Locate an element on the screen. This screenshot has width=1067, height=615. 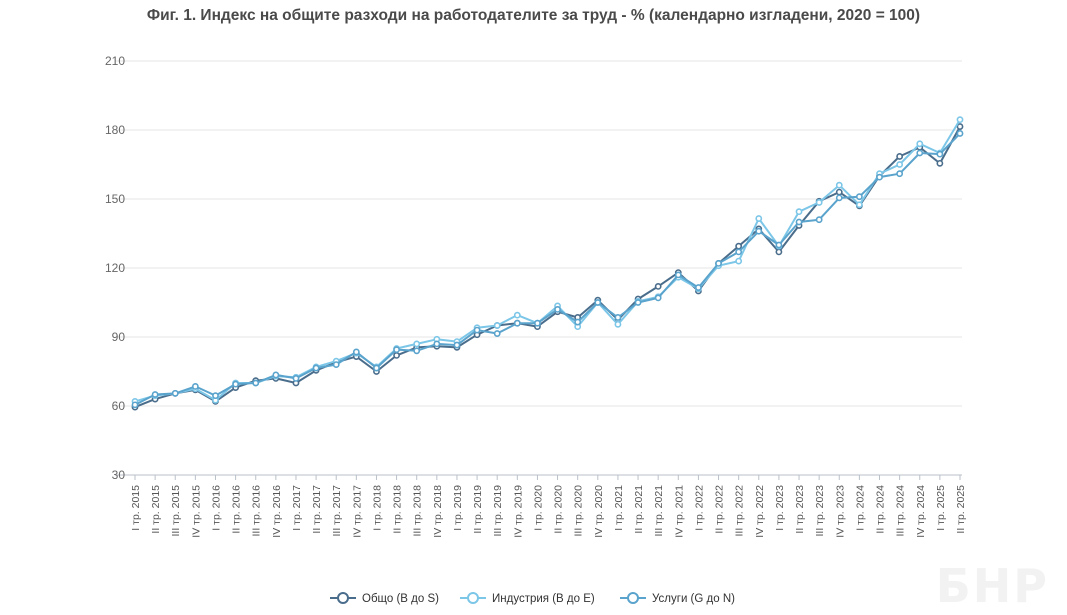
x-tick-label: IV тр. 2023 is located at coordinates (840, 511).